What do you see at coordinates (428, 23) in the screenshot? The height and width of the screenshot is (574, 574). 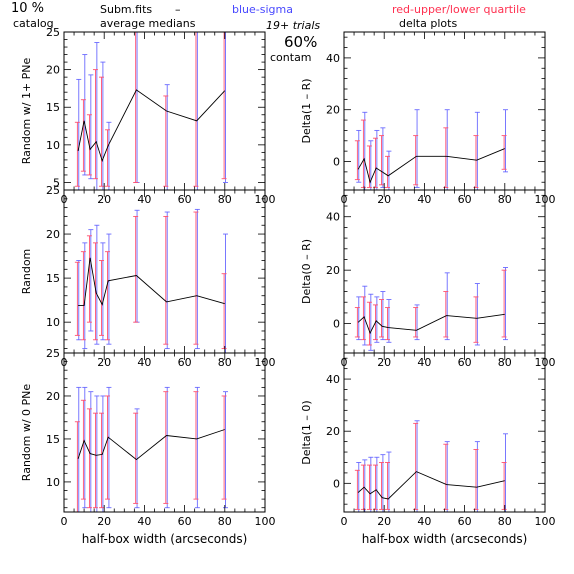 I see `header-delta-plots: delta plots` at bounding box center [428, 23].